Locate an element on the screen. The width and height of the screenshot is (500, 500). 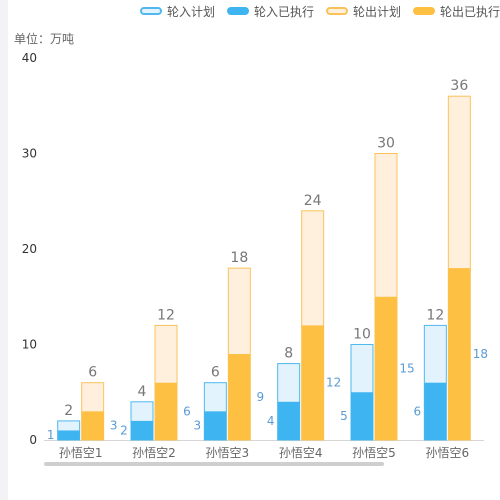
data-label-inbound-plan: 10 is located at coordinates (362, 335).